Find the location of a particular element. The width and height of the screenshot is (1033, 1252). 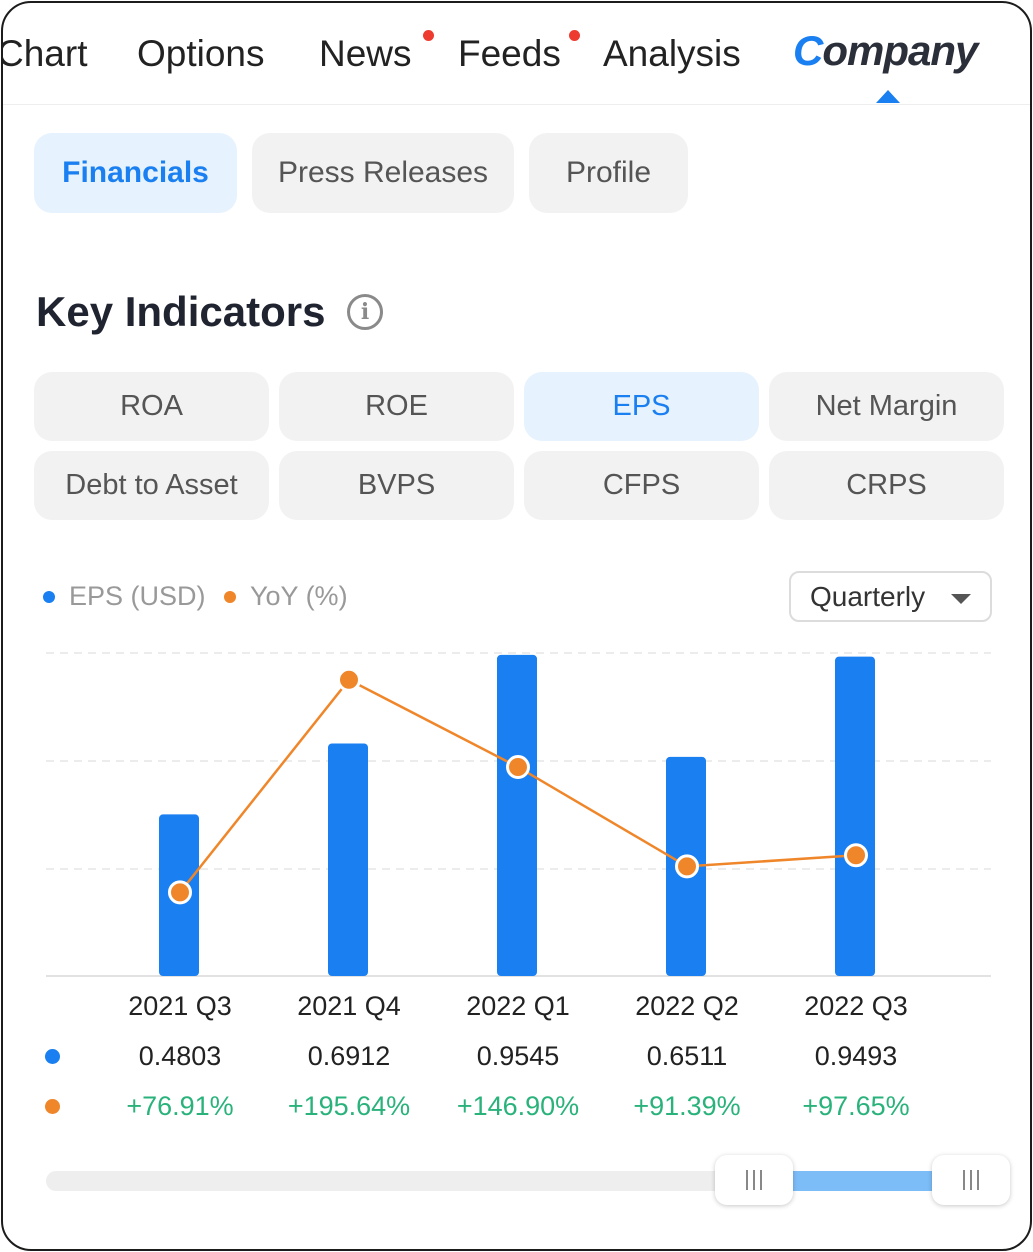

subtab-financials: Financials is located at coordinates (135, 173).